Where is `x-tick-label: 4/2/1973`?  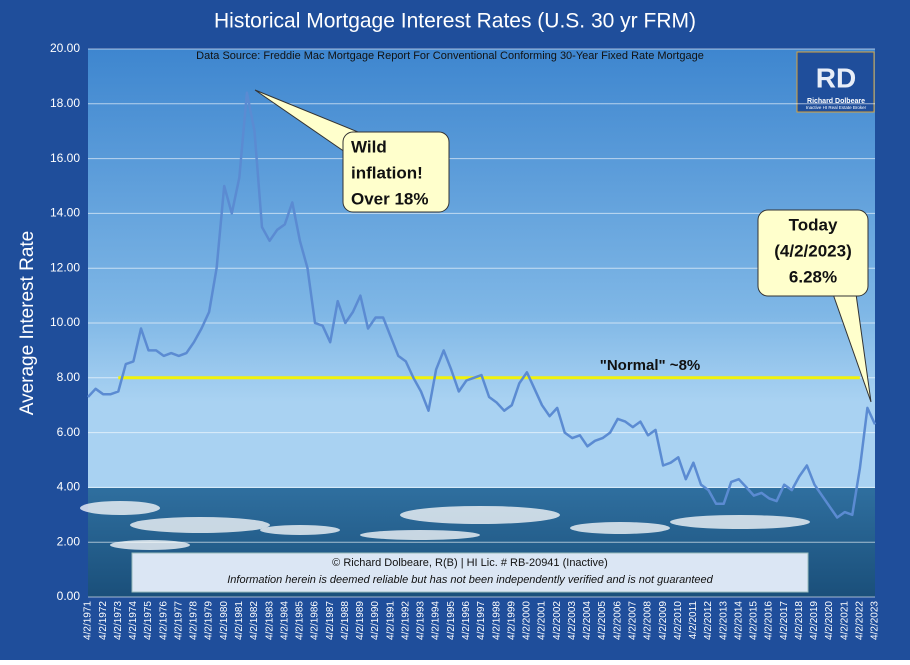 x-tick-label: 4/2/1973 is located at coordinates (118, 620).